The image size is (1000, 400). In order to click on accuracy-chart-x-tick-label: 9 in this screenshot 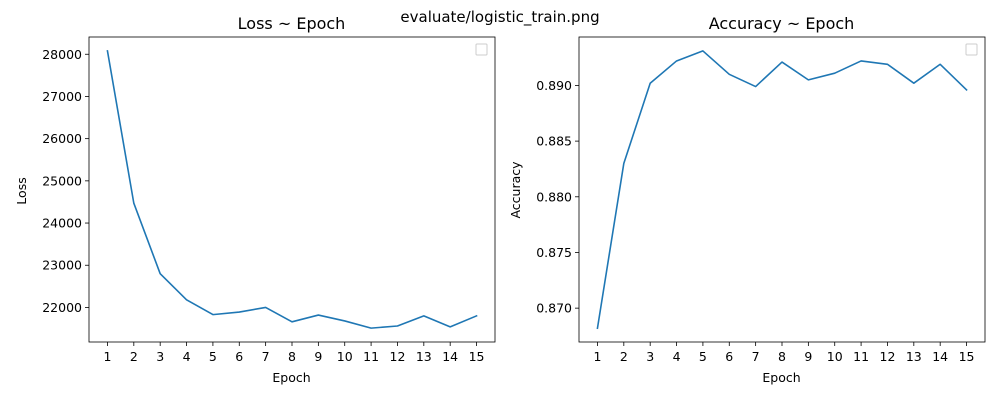, I will do `click(808, 356)`.